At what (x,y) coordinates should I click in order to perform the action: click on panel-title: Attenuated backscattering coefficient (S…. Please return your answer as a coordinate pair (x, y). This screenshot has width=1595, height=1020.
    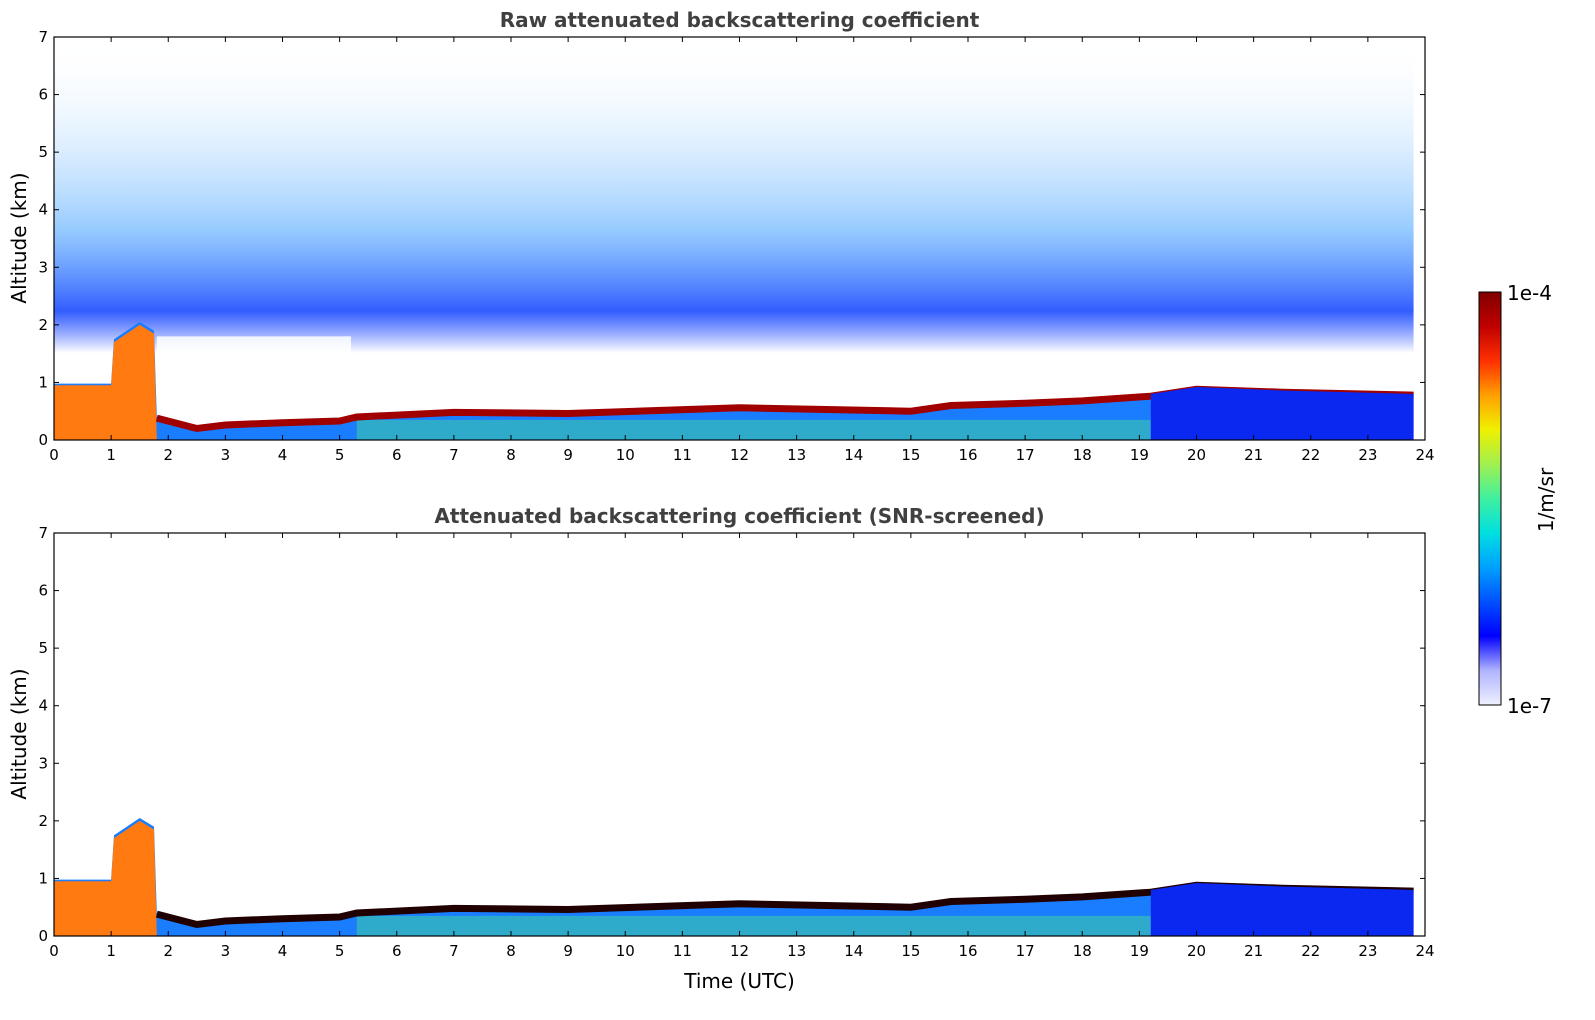
    Looking at the image, I should click on (739, 516).